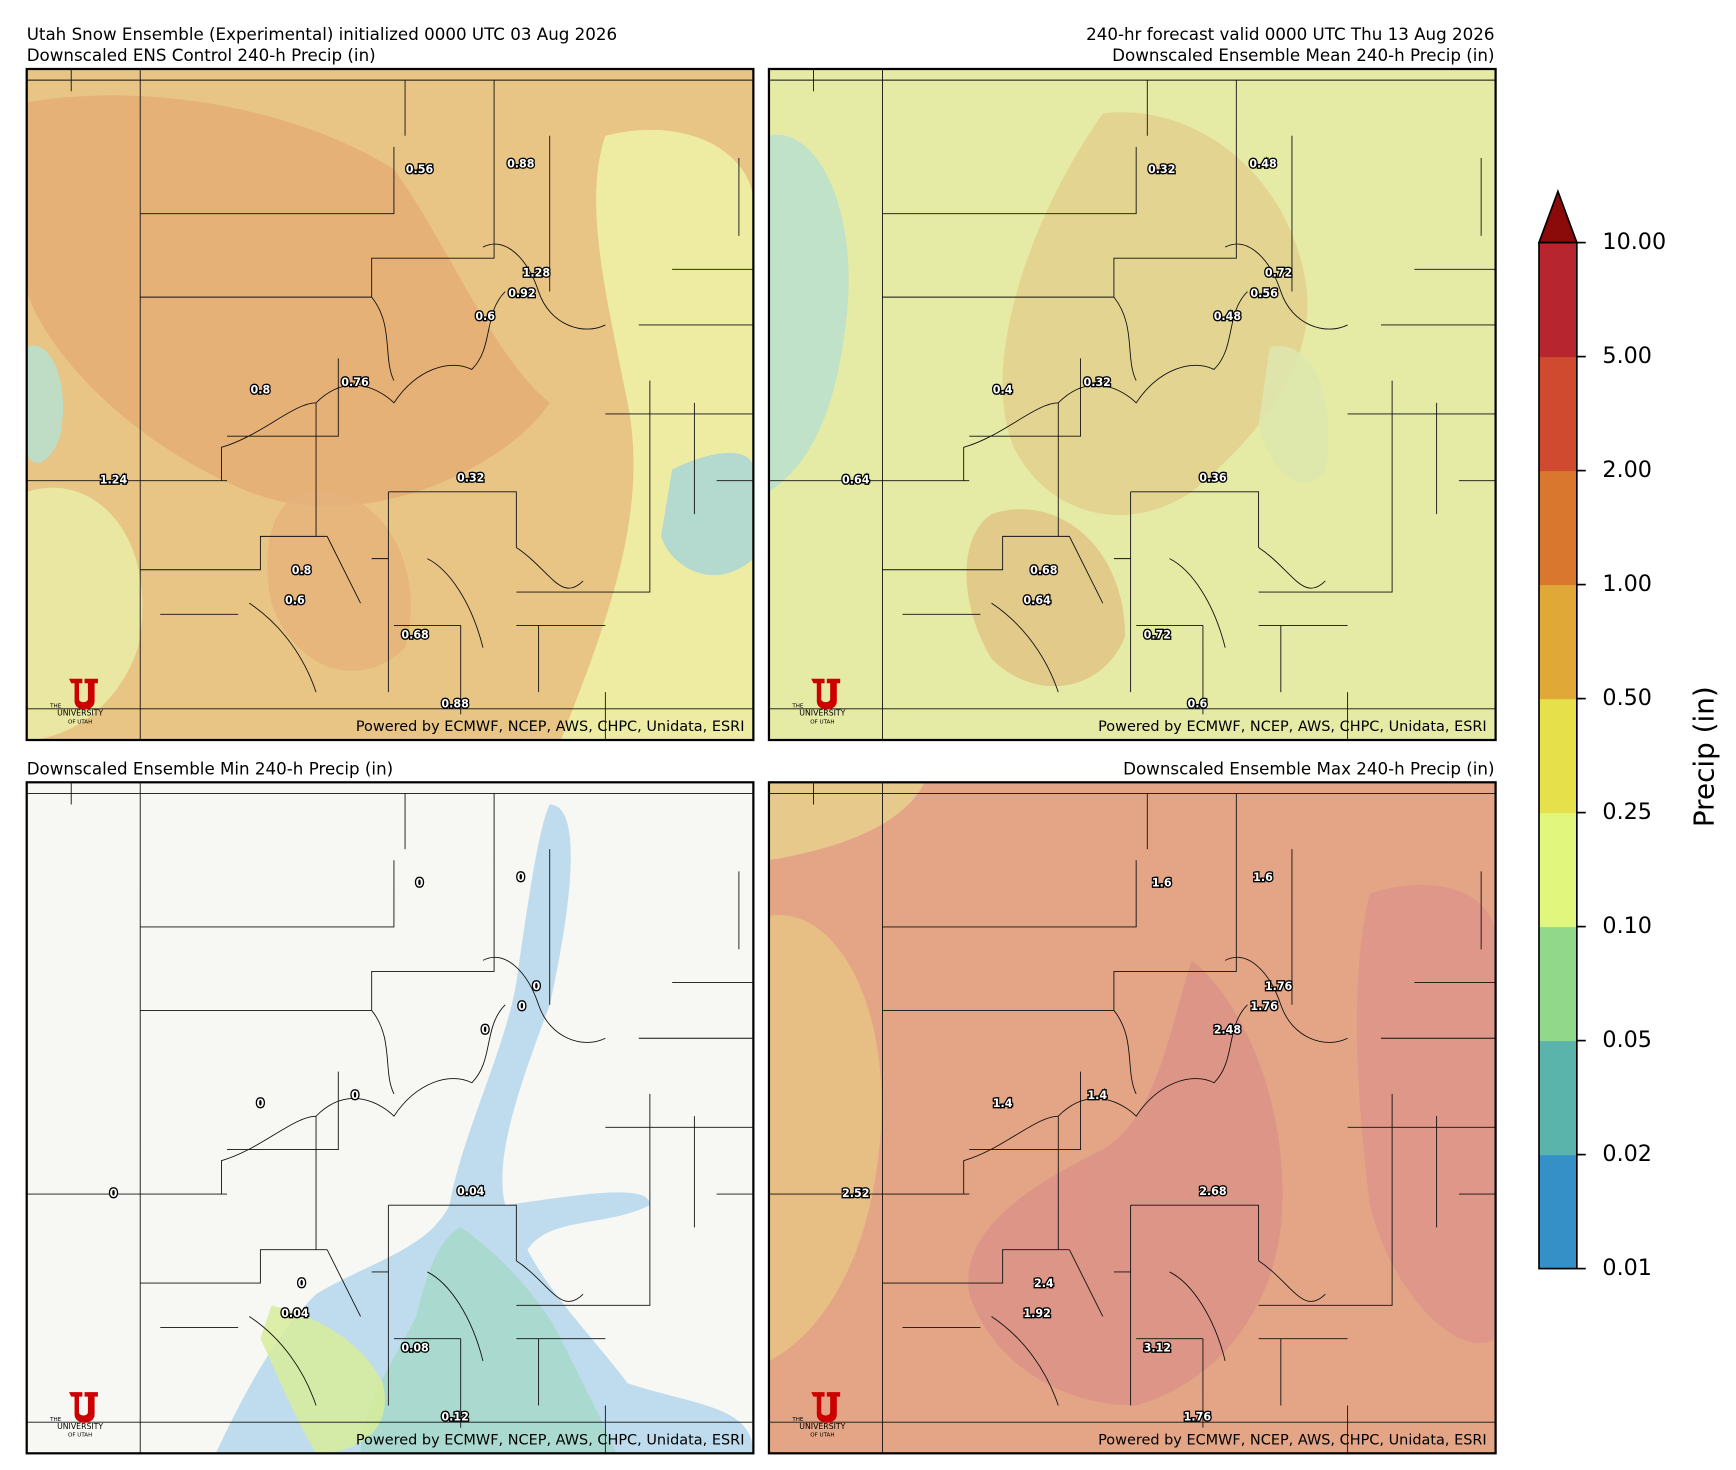 The image size is (1736, 1470). What do you see at coordinates (1228, 1029) in the screenshot?
I see `point-label: 2.48` at bounding box center [1228, 1029].